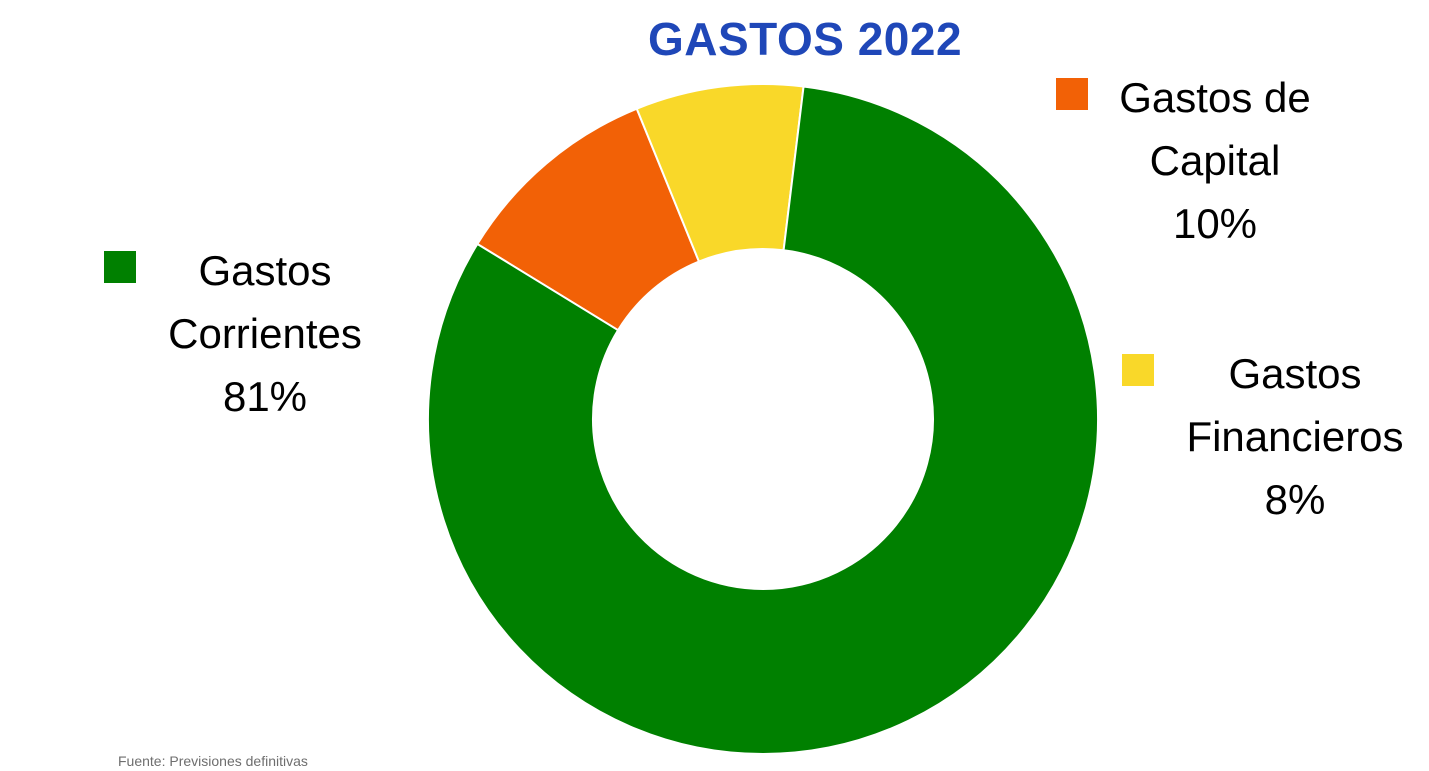  What do you see at coordinates (120, 267) in the screenshot?
I see `legend-swatch-gastos-corrientes` at bounding box center [120, 267].